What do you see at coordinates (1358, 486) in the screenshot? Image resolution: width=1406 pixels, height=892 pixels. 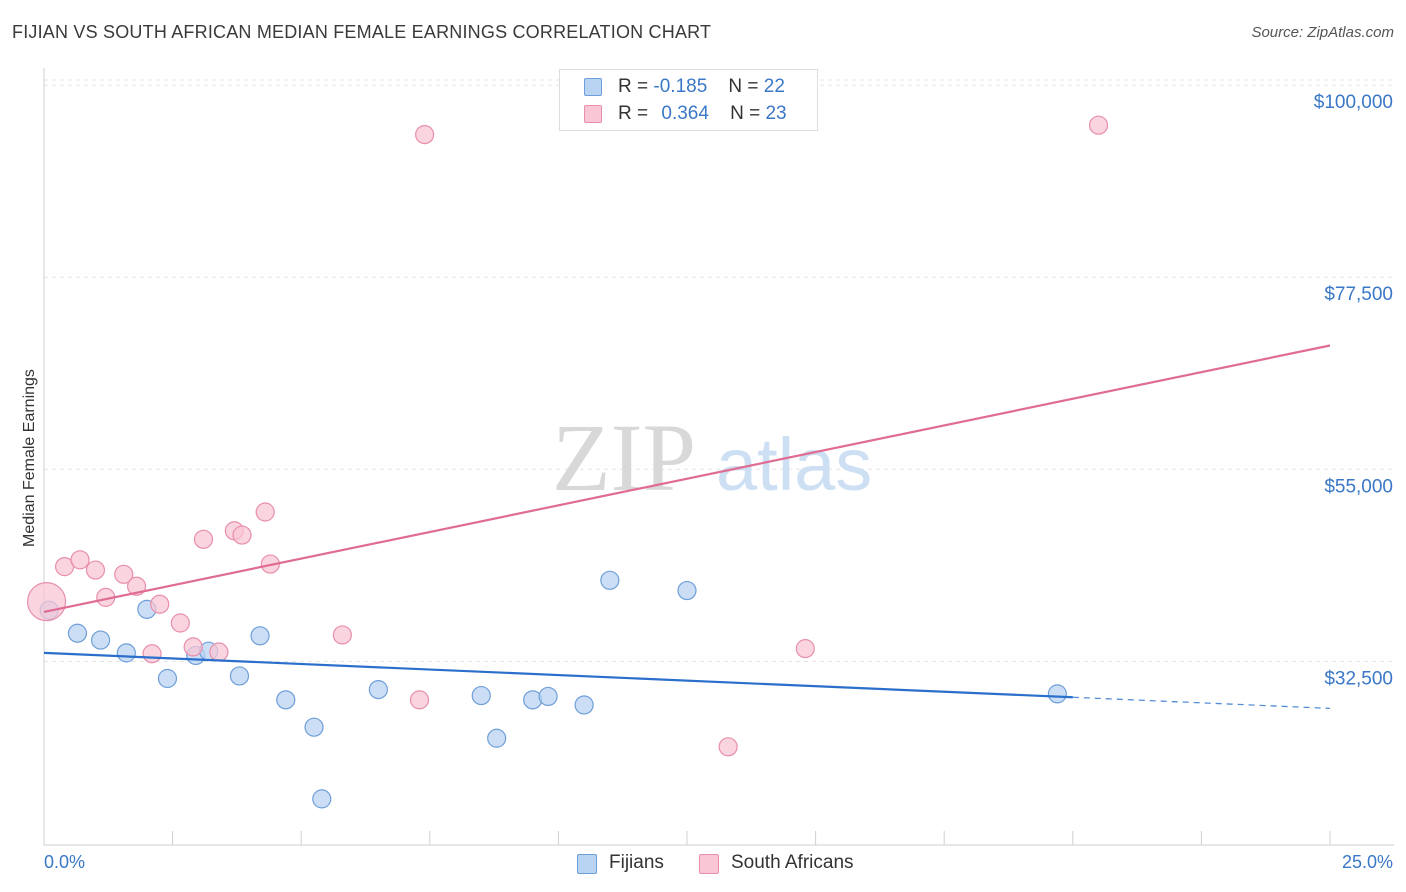 I see `y-tick-label-1: $55,000` at bounding box center [1358, 486].